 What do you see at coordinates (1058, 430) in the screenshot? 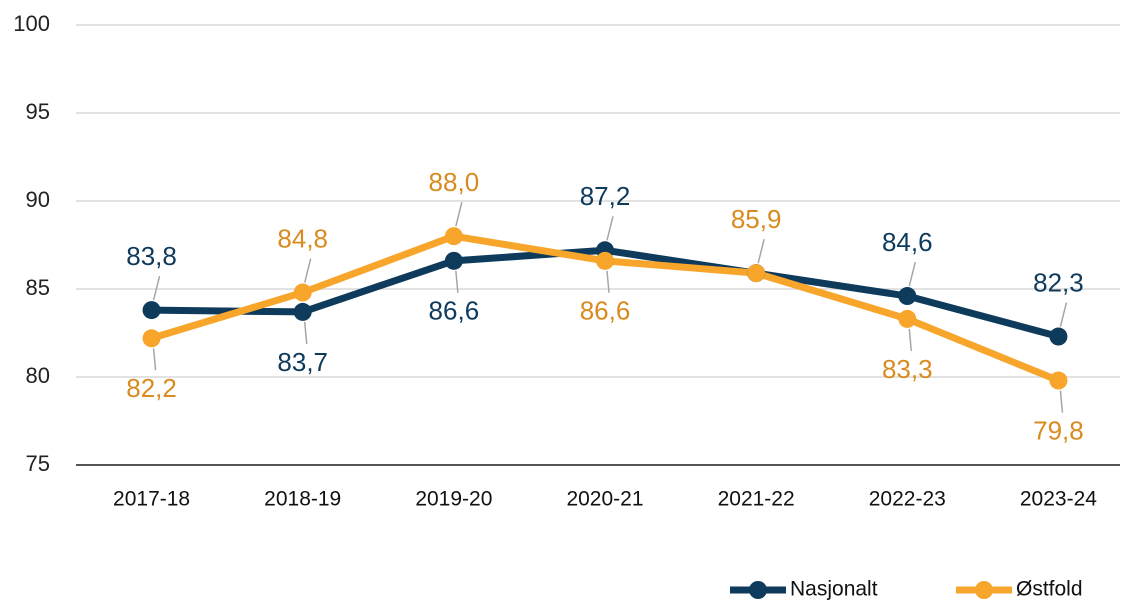
I see `data-label: 79,8` at bounding box center [1058, 430].